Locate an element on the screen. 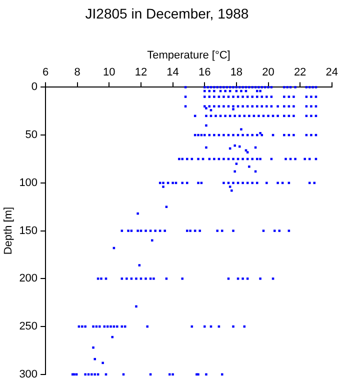 Image resolution: width=341 pixels, height=384 pixels. y-tick-label: 250 is located at coordinates (28, 326).